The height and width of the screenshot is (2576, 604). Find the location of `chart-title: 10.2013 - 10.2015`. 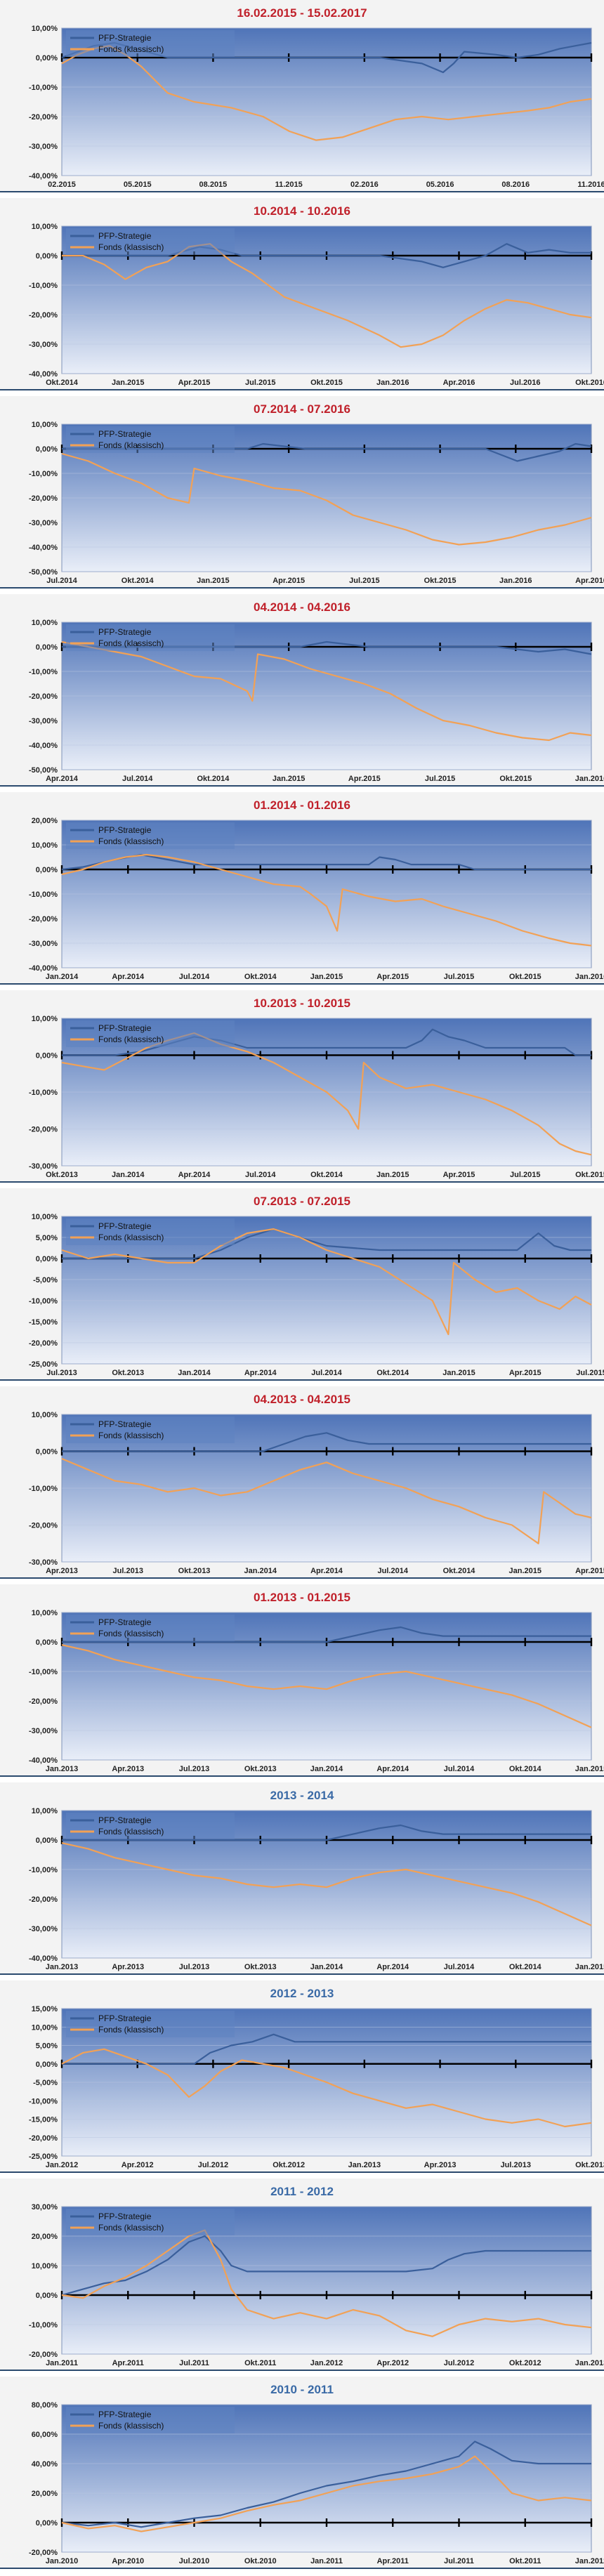

chart-title: 10.2013 - 10.2015 is located at coordinates (302, 1004).